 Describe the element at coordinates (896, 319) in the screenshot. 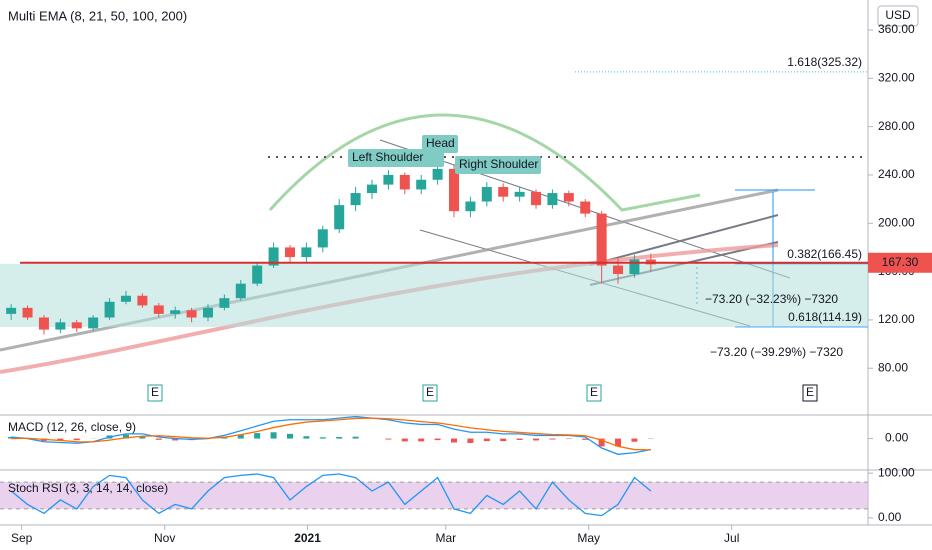

I see `y-tick-label: 120.00` at that location.